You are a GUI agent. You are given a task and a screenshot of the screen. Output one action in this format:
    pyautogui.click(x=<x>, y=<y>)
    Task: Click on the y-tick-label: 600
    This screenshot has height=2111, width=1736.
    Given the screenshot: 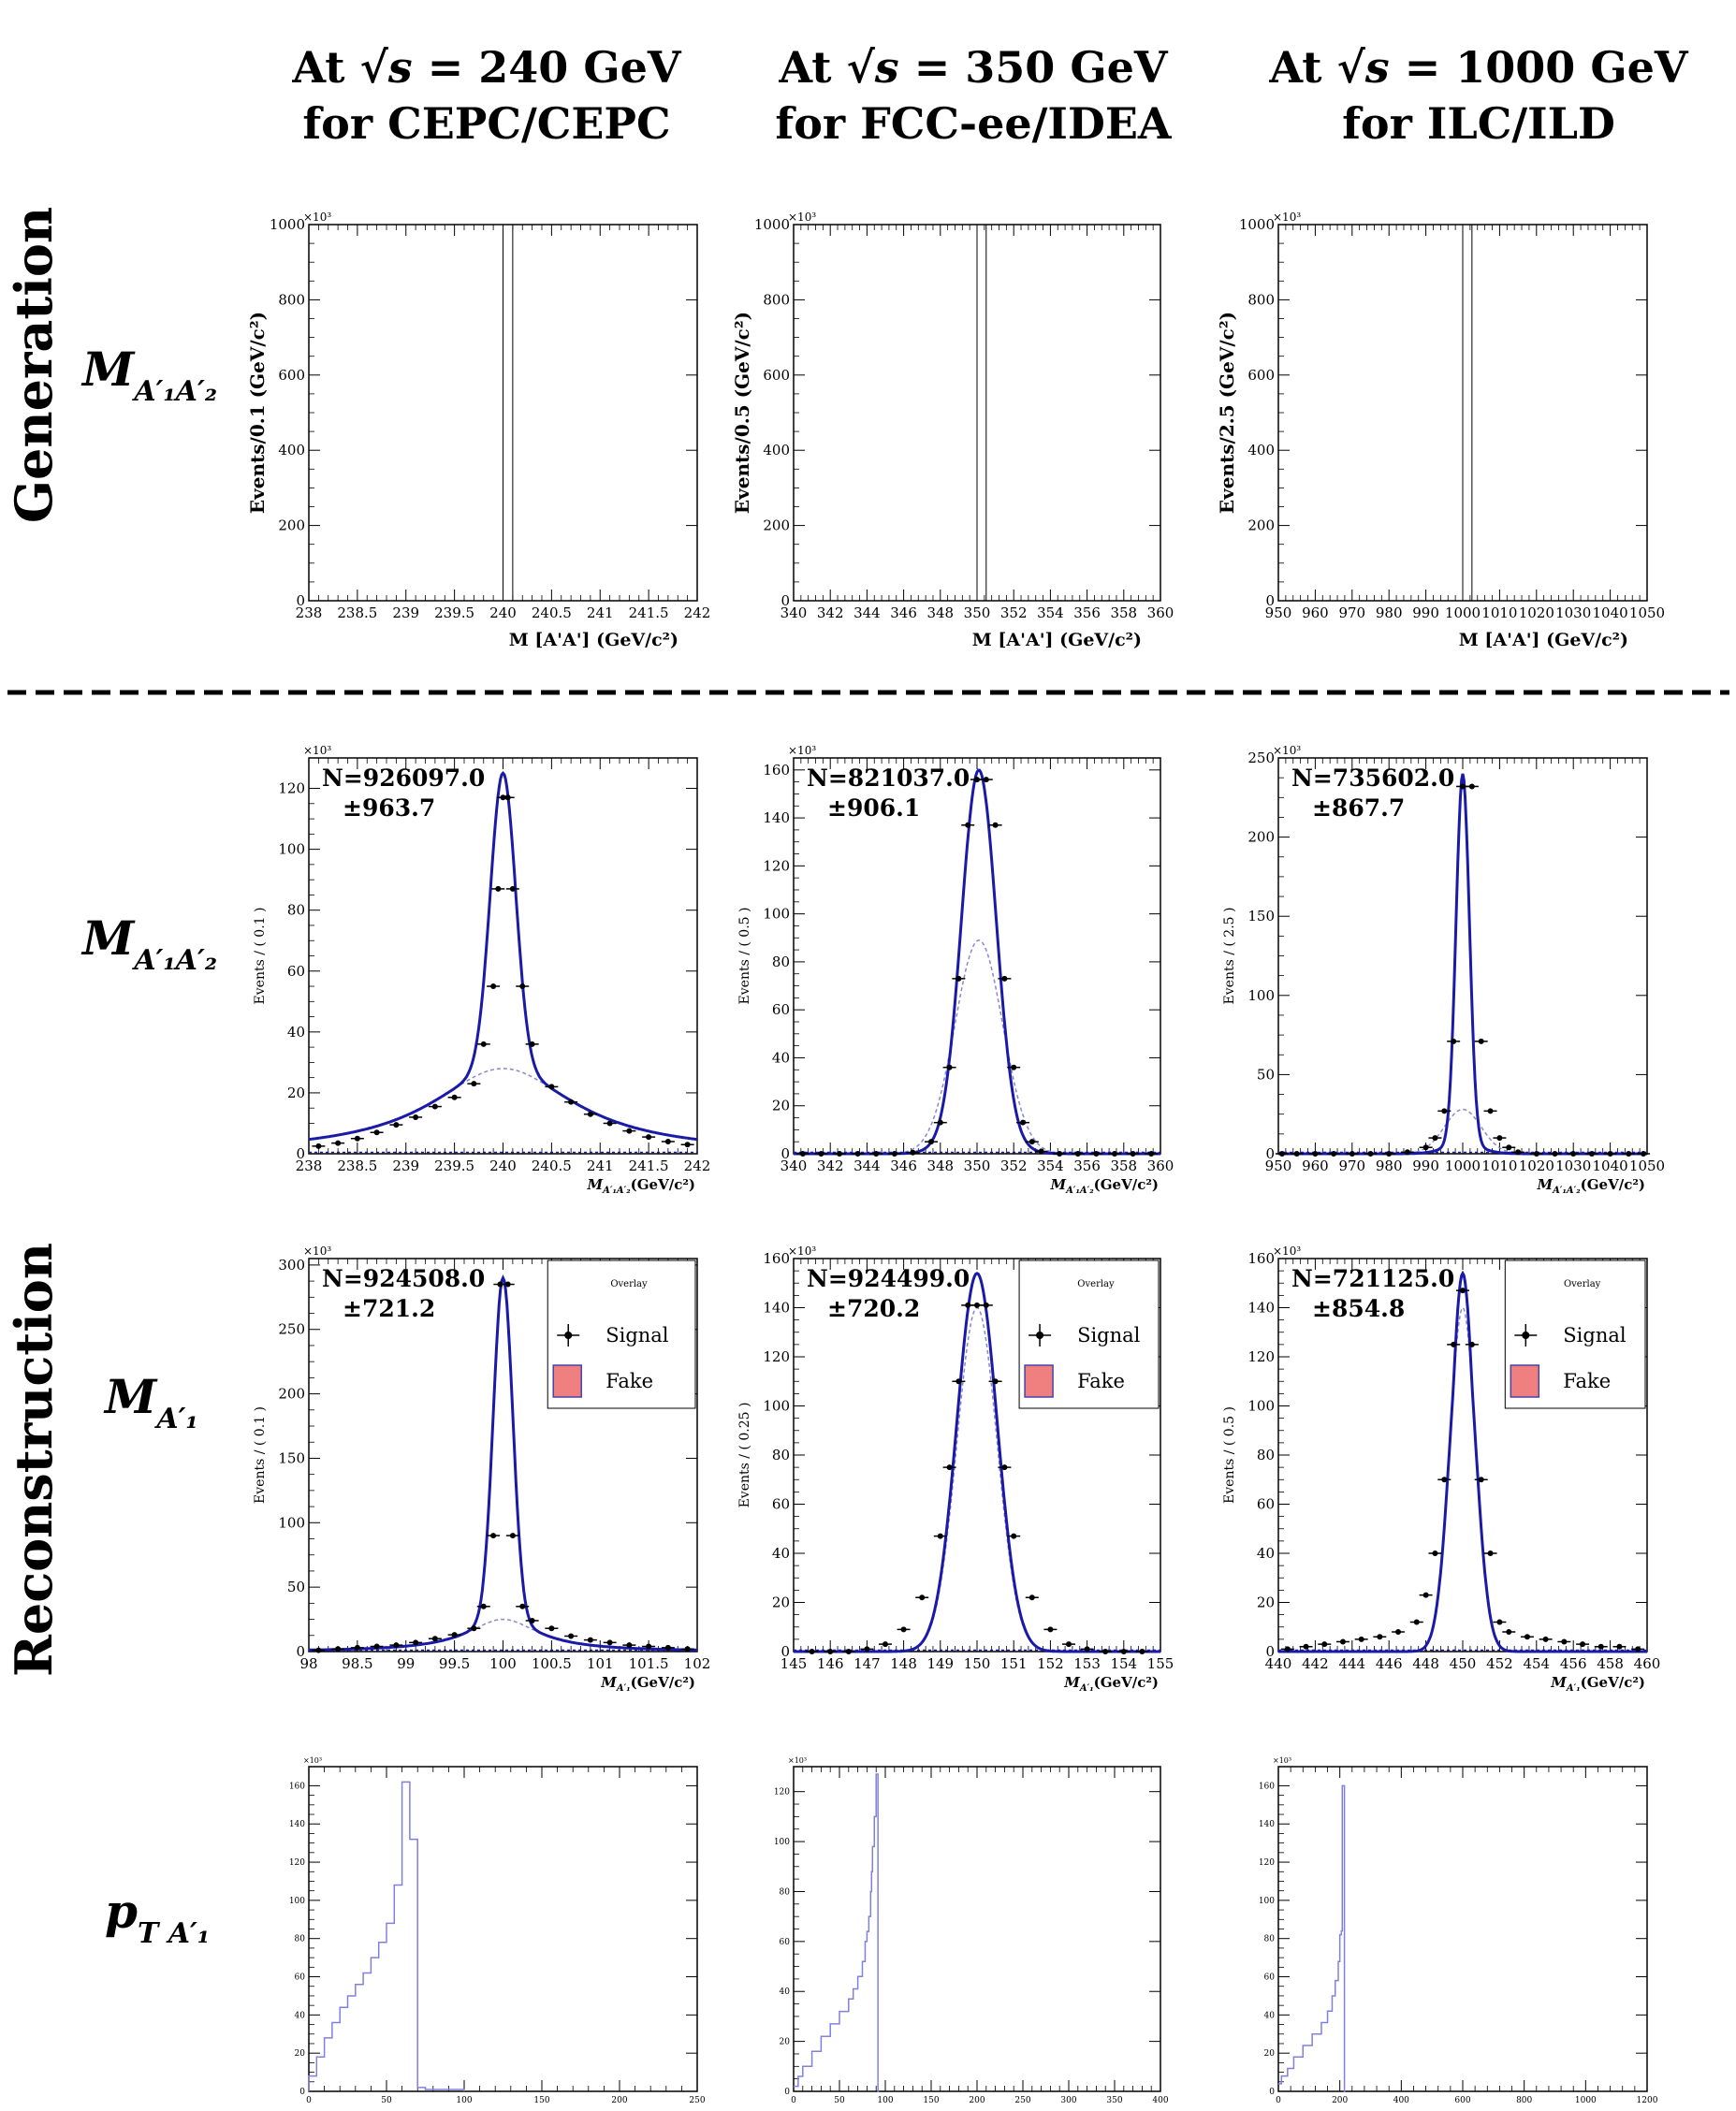 What is the action you would take?
    pyautogui.click(x=1261, y=376)
    